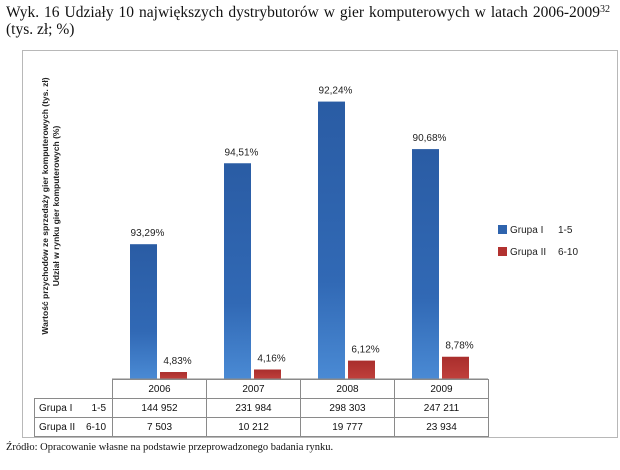 Image resolution: width=620 pixels, height=470 pixels. Describe the element at coordinates (98, 408) in the screenshot. I see `row-series-range: 1-5` at that location.